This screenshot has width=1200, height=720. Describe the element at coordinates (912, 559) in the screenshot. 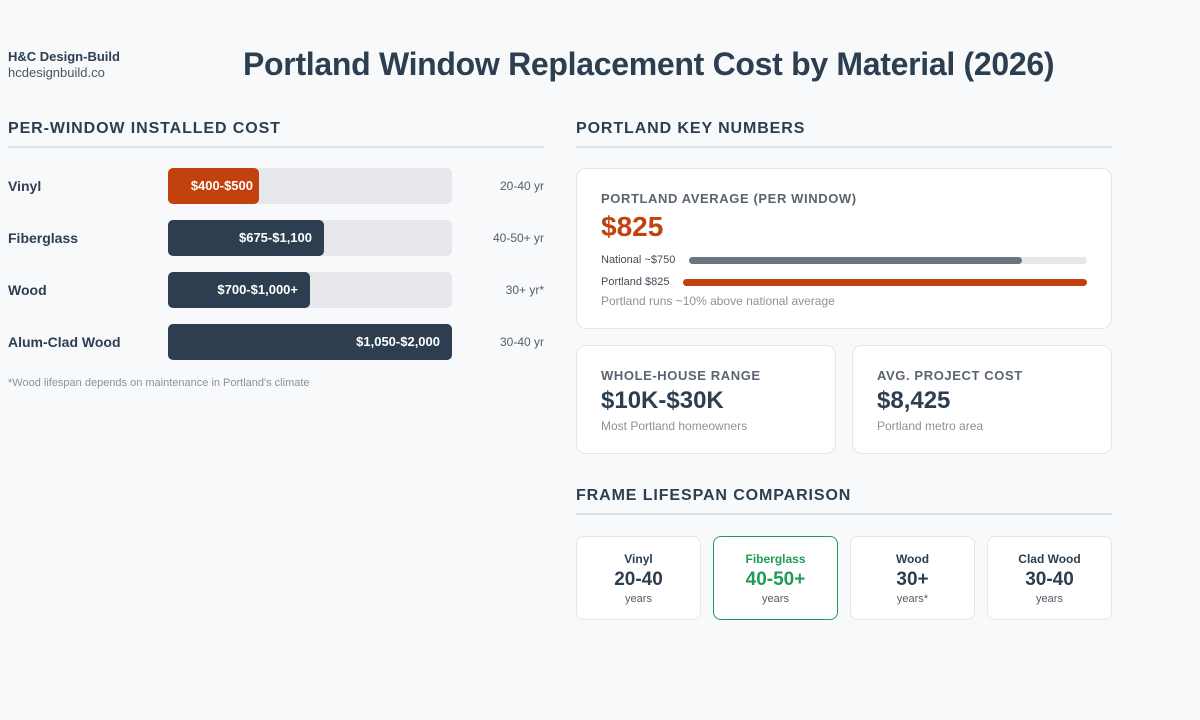

I see `lifespan-name: Wood` at that location.